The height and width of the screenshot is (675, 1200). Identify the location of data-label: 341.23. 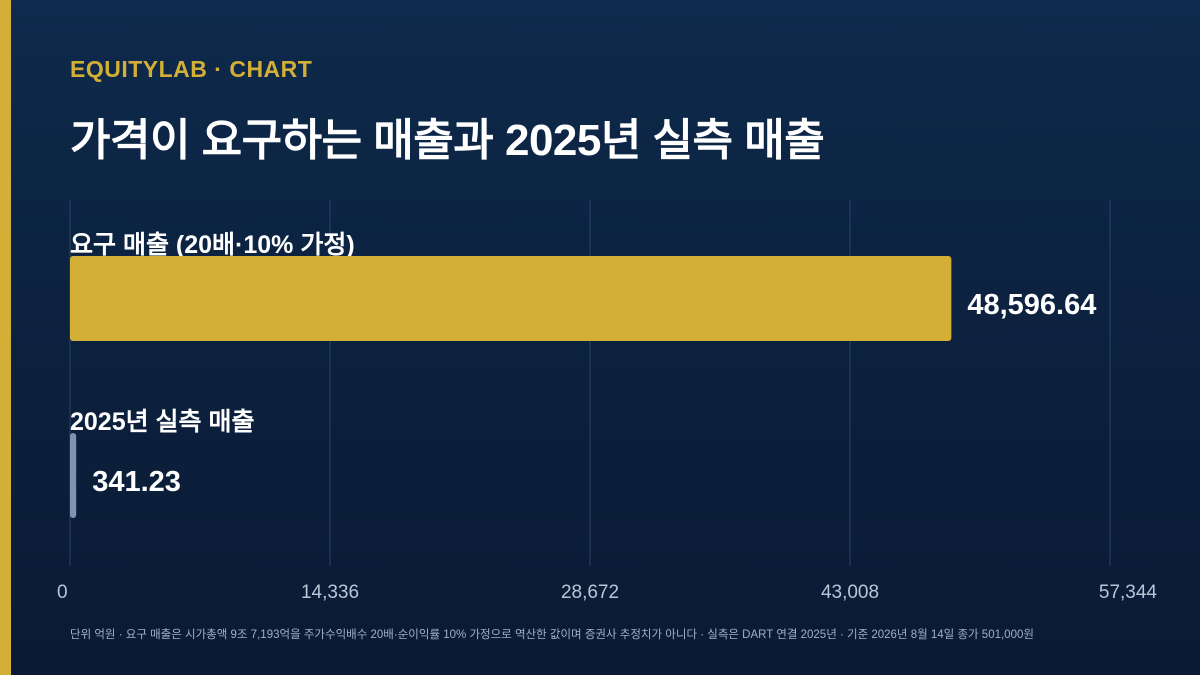
(136, 482).